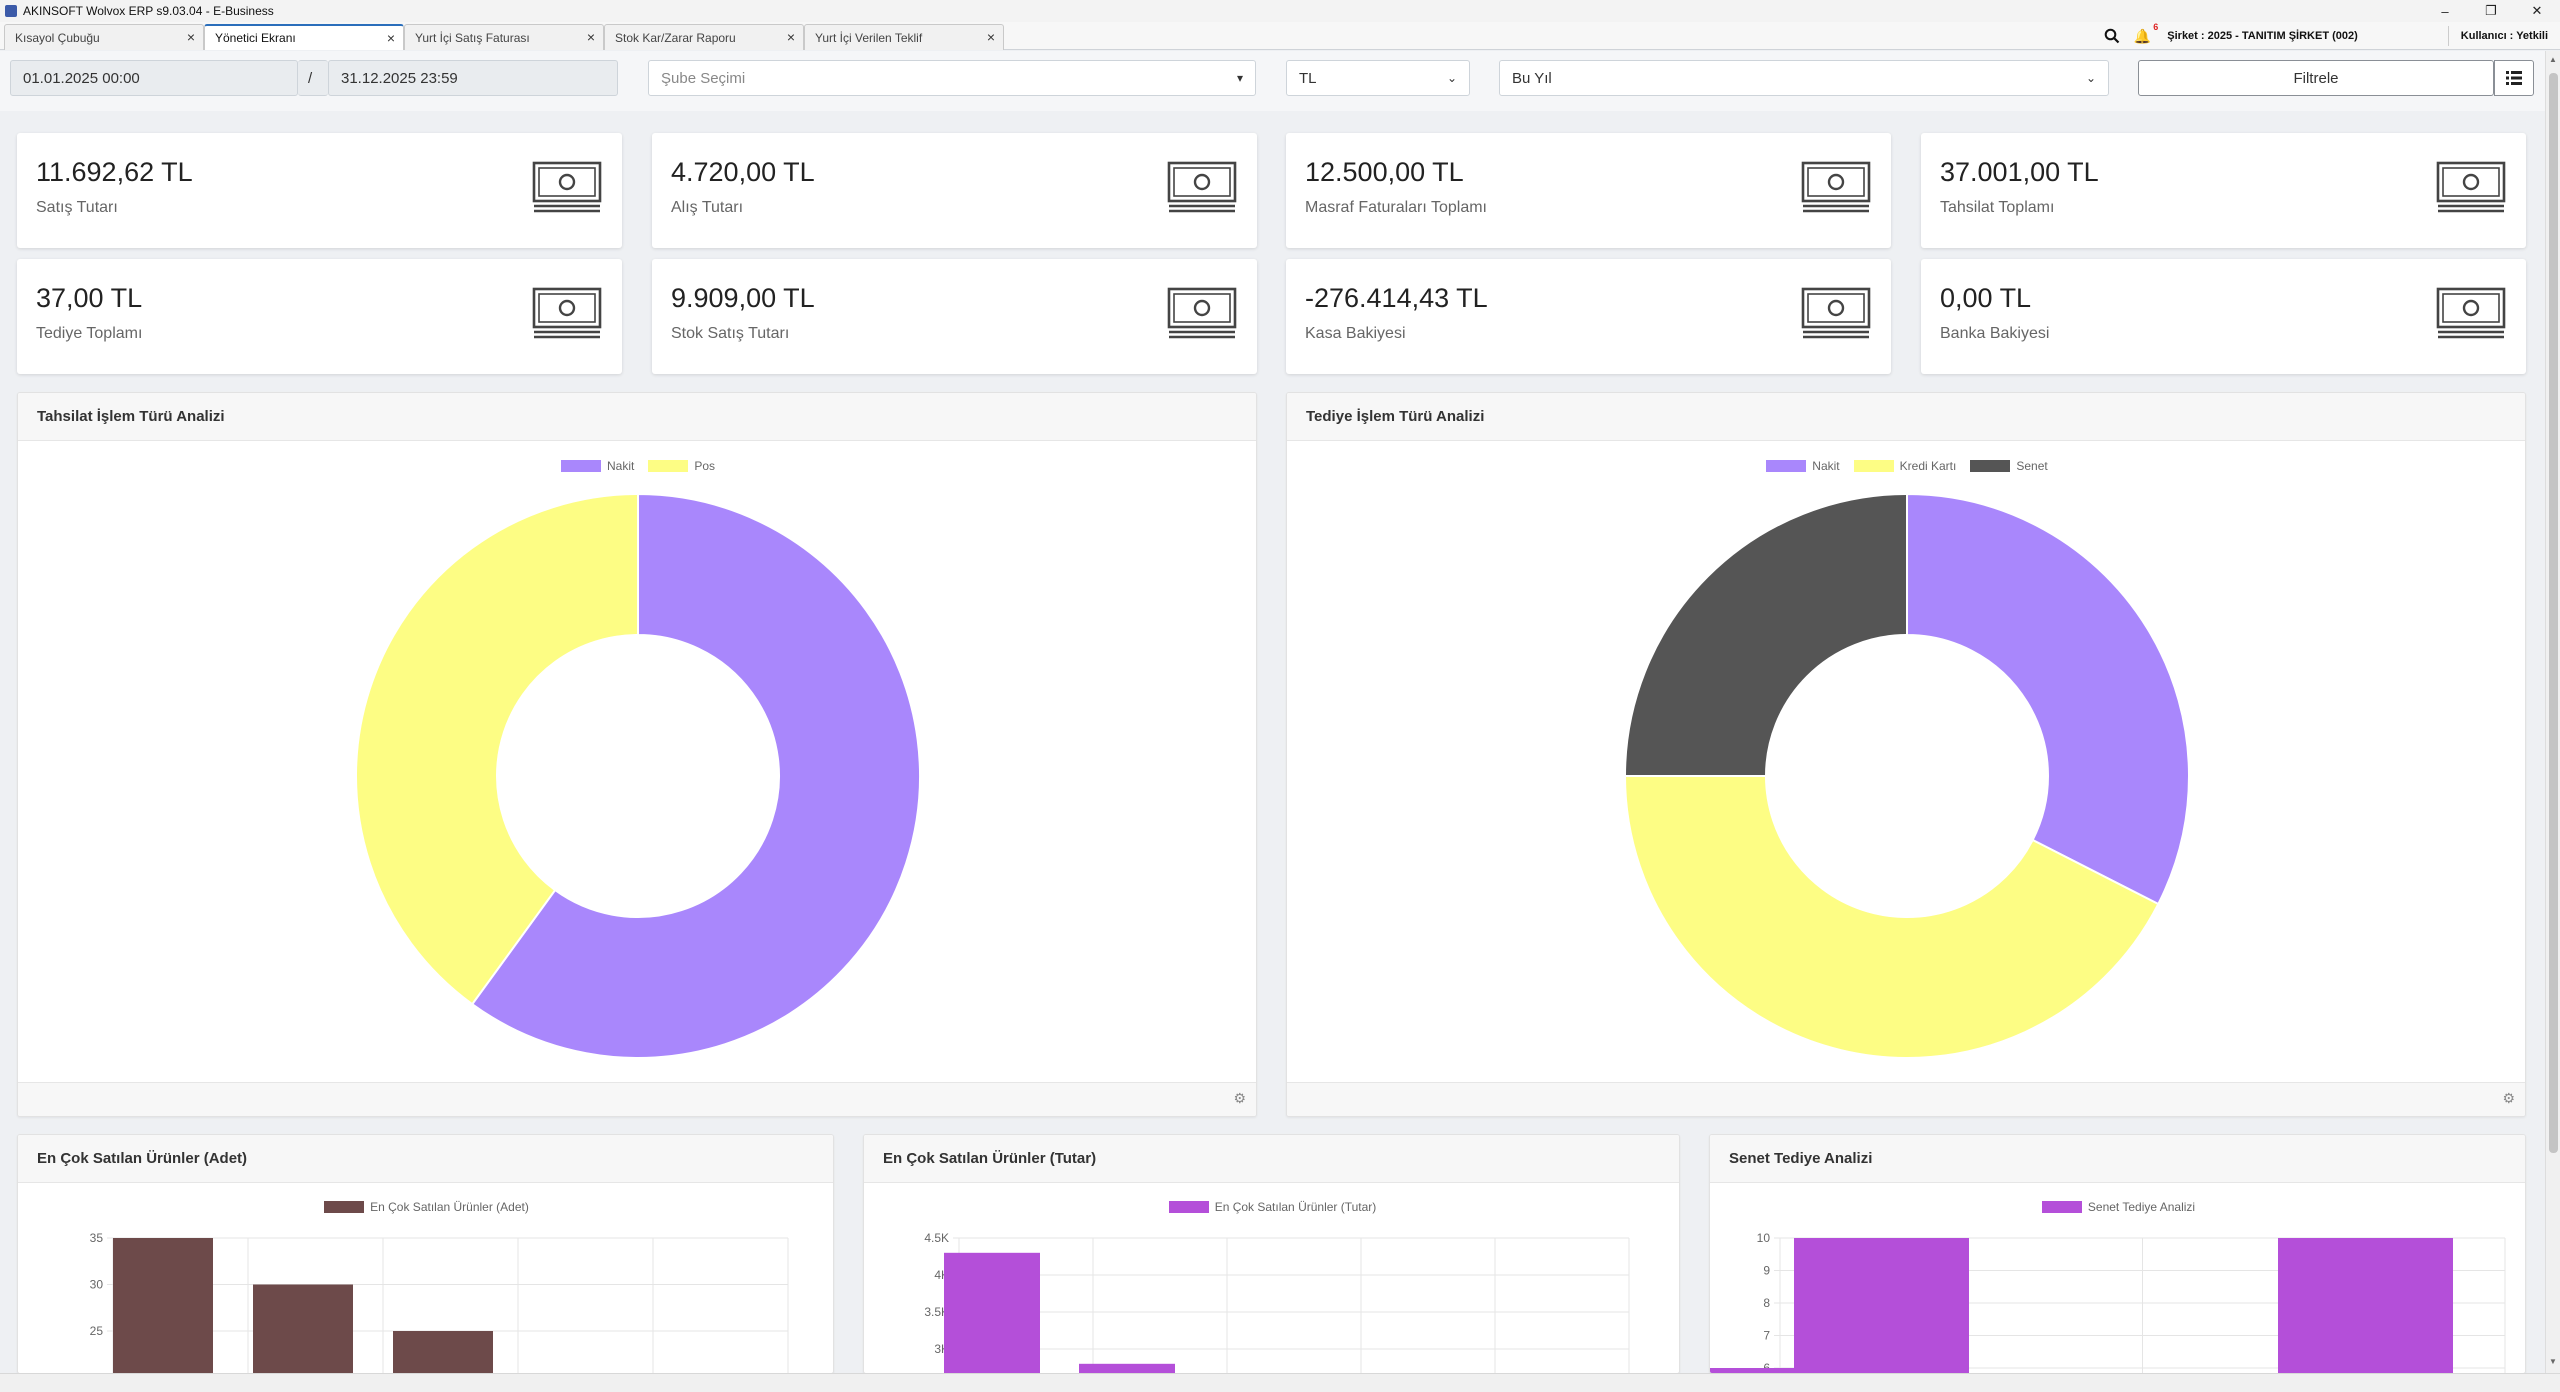 The height and width of the screenshot is (1392, 2560). I want to click on y-tick-label: 10, so click(1764, 1238).